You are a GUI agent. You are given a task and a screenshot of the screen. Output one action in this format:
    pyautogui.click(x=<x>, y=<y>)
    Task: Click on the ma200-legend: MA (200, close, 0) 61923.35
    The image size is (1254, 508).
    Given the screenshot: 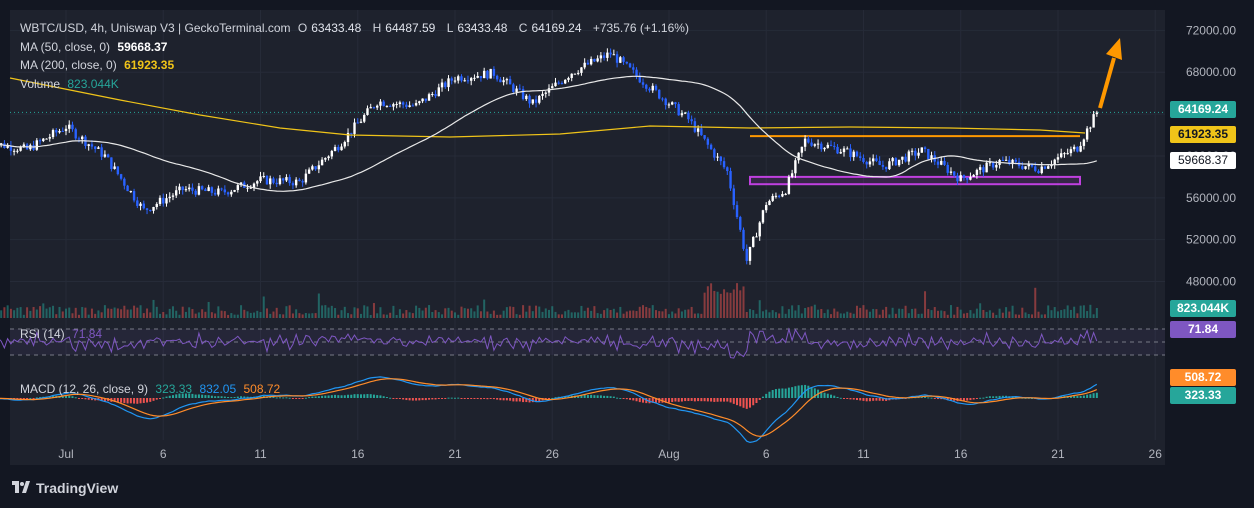 What is the action you would take?
    pyautogui.click(x=97, y=65)
    